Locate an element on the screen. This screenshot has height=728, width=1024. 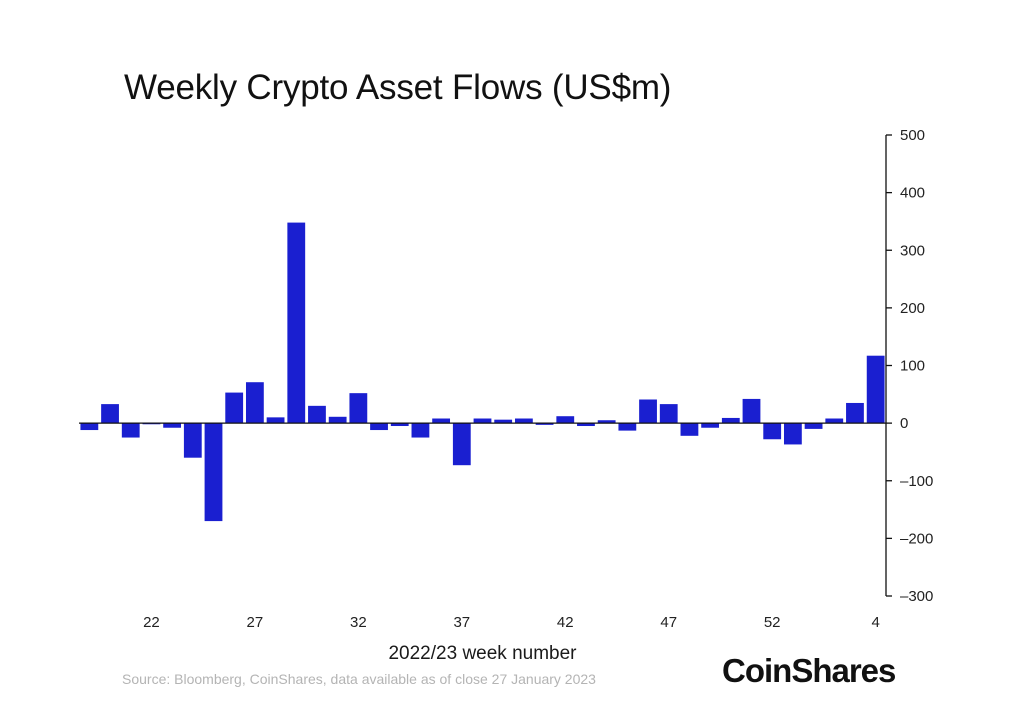
x-tick-label: 52 is located at coordinates (772, 622).